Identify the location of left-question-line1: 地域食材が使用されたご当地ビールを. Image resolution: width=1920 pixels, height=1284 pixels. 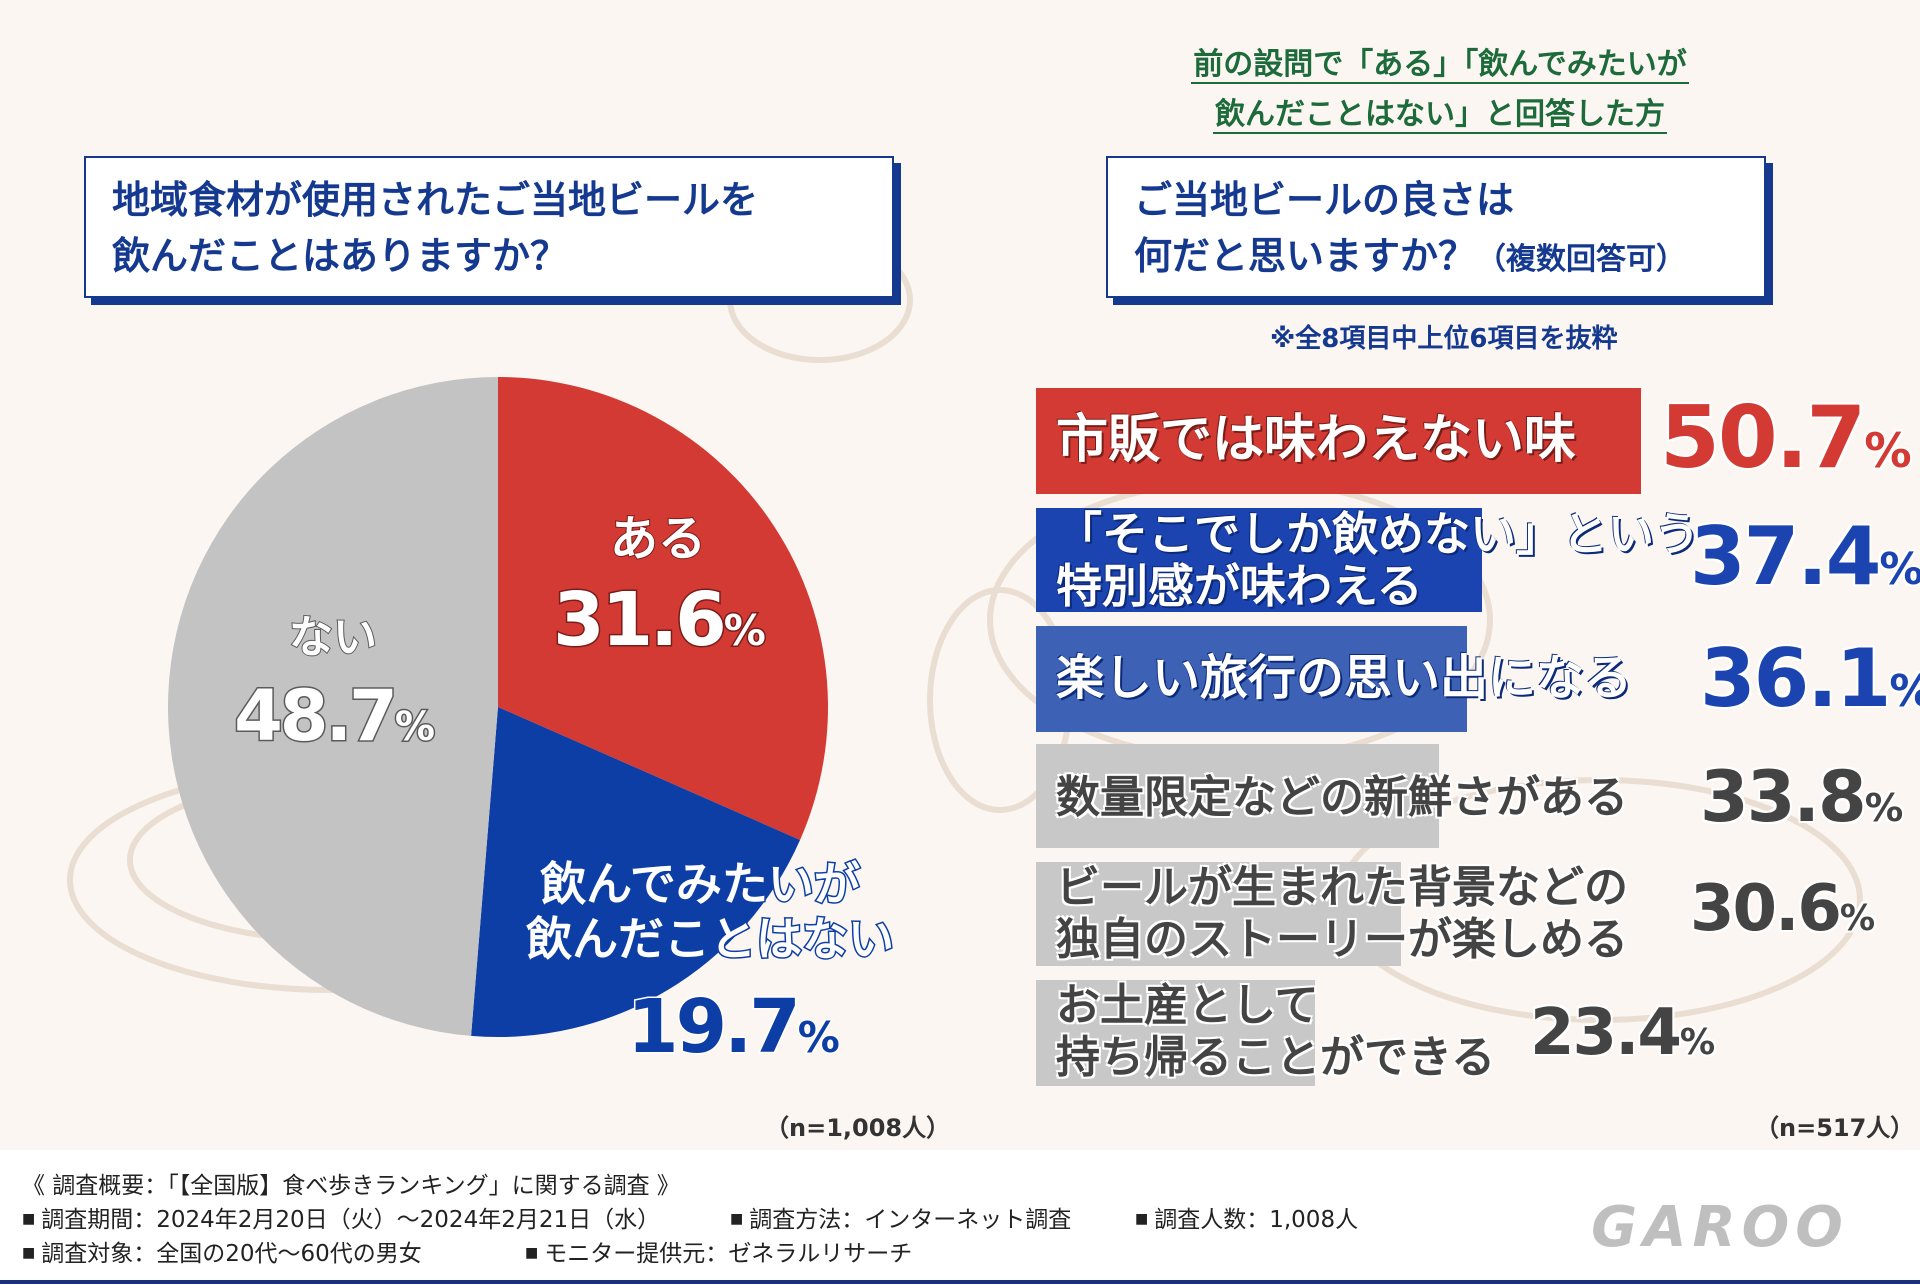
(435, 200).